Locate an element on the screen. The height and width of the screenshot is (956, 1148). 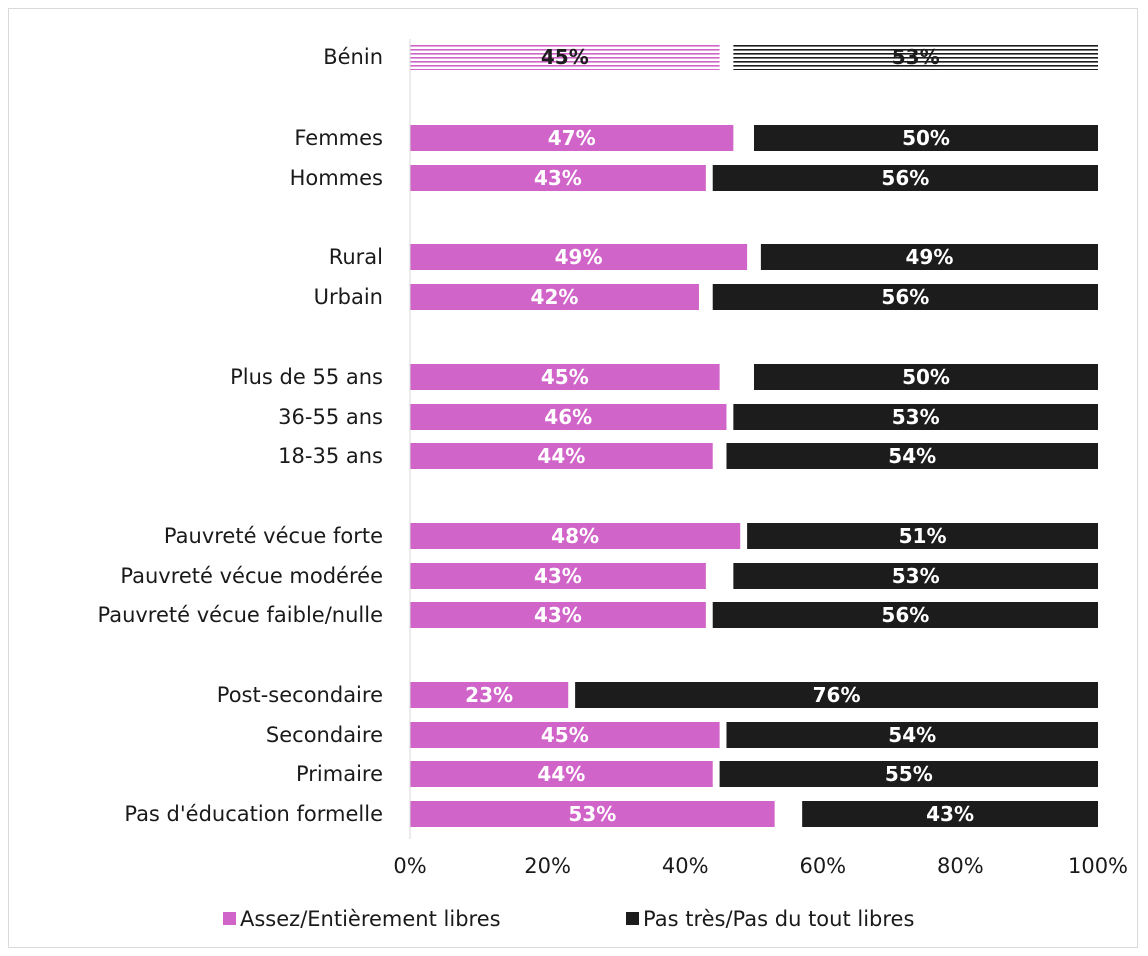
data-label-pas-libres: 55% is located at coordinates (909, 774).